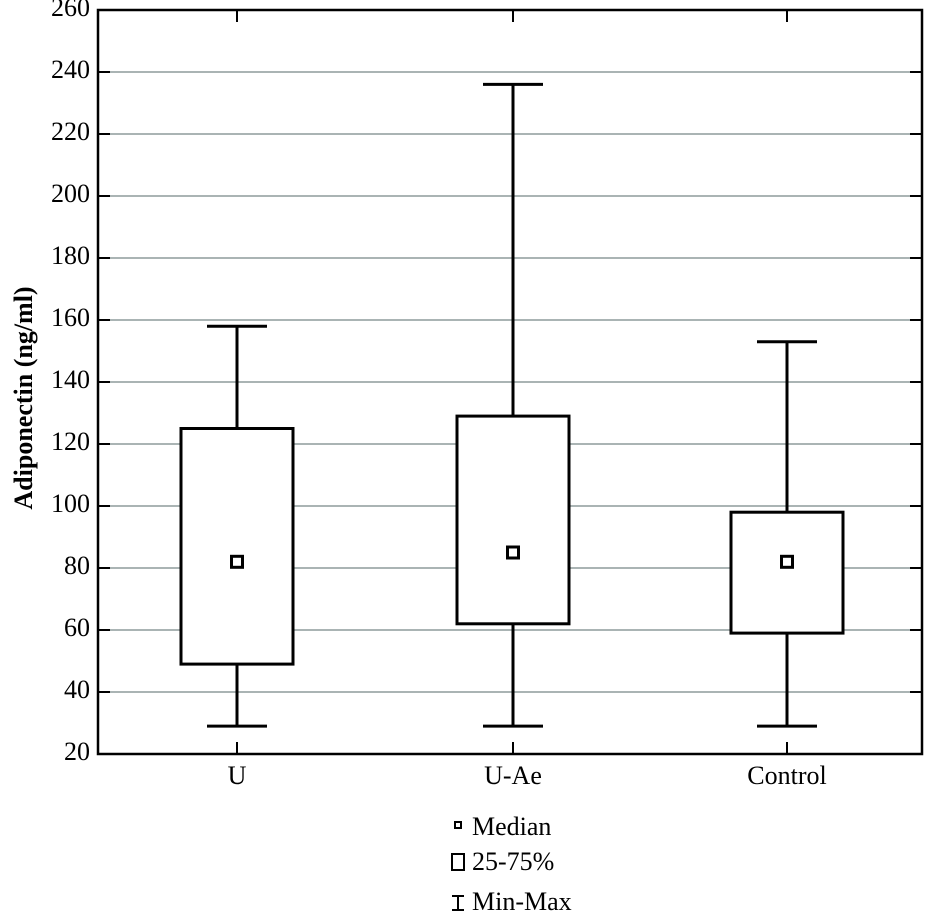  I want to click on y-tick-label: 120, so click(70, 441).